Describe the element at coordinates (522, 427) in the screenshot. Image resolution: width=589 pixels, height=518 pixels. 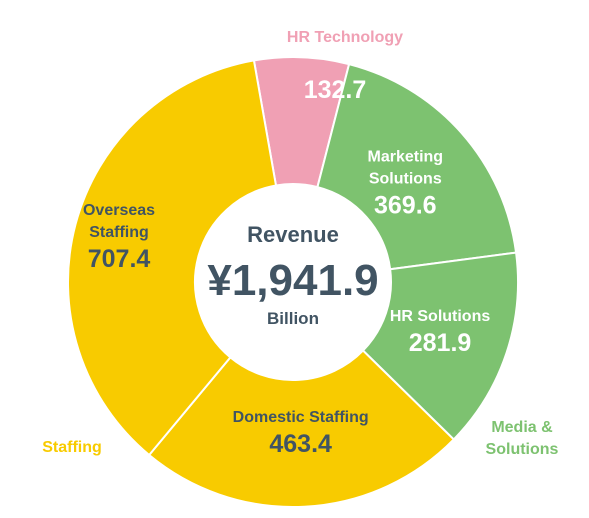
I see `group-label-media-and-solutions-line-1: Media &` at that location.